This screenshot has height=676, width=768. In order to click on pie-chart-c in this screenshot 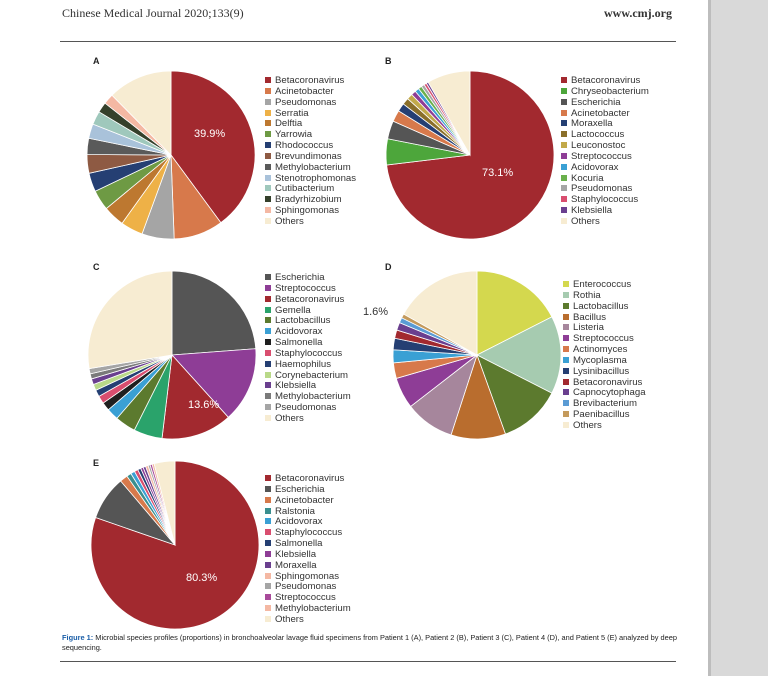, I will do `click(172, 355)`.